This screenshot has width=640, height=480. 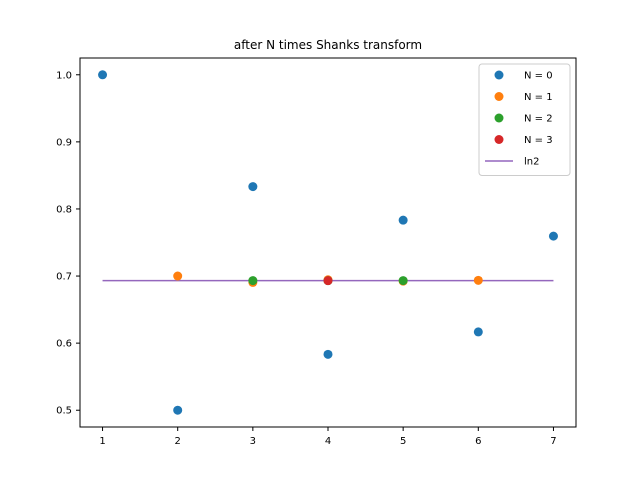 What do you see at coordinates (531, 162) in the screenshot?
I see `legend-label: ln2` at bounding box center [531, 162].